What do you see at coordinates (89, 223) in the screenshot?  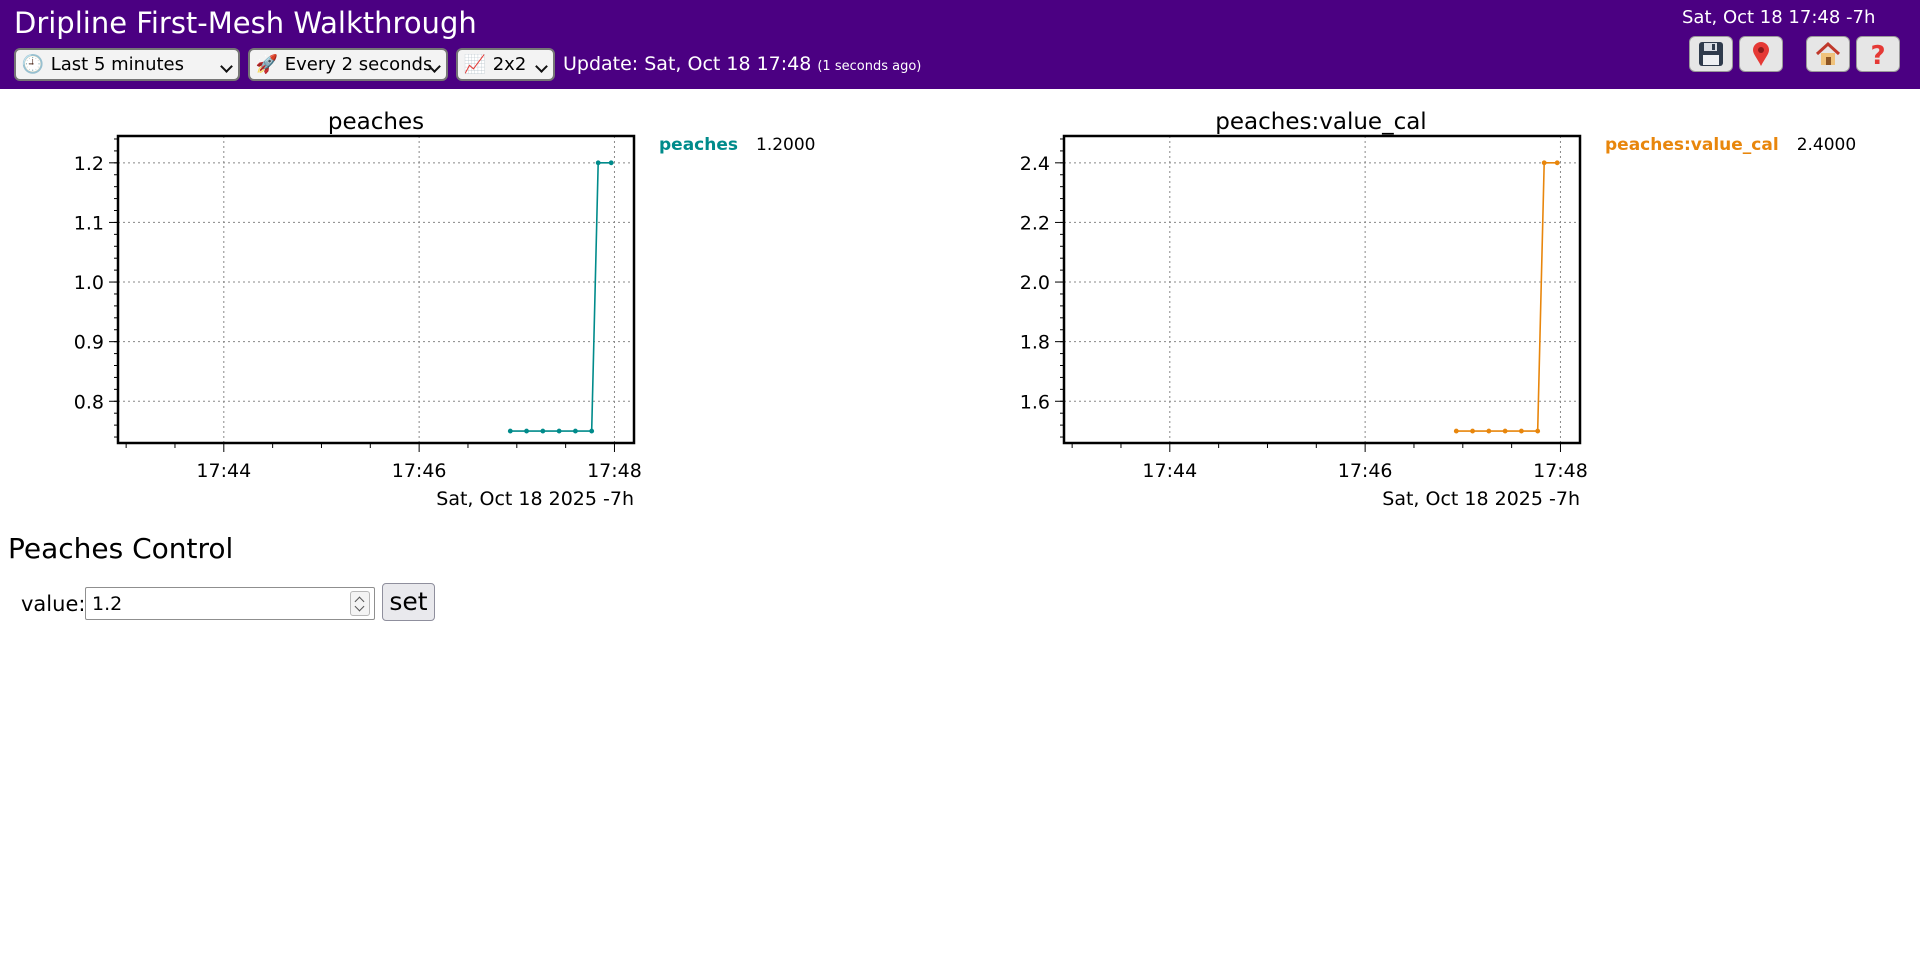 I see `y-tick-label: 1.1` at bounding box center [89, 223].